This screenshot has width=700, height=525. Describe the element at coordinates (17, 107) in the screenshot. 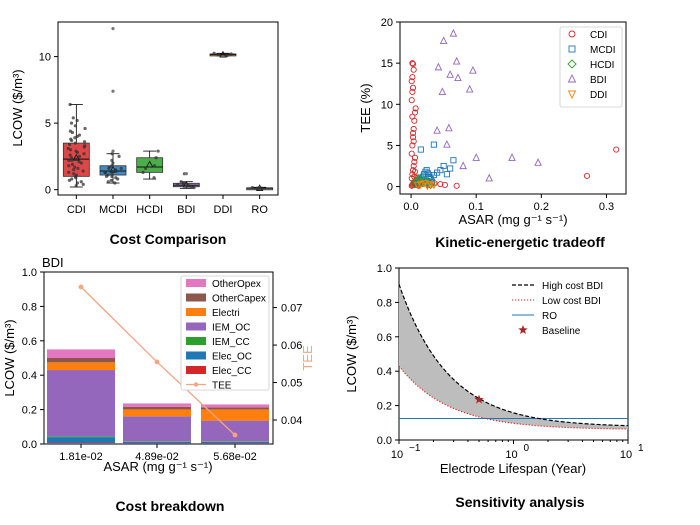

I see `cost-comparison-y-axis-label: LCOW ($/m³)` at that location.